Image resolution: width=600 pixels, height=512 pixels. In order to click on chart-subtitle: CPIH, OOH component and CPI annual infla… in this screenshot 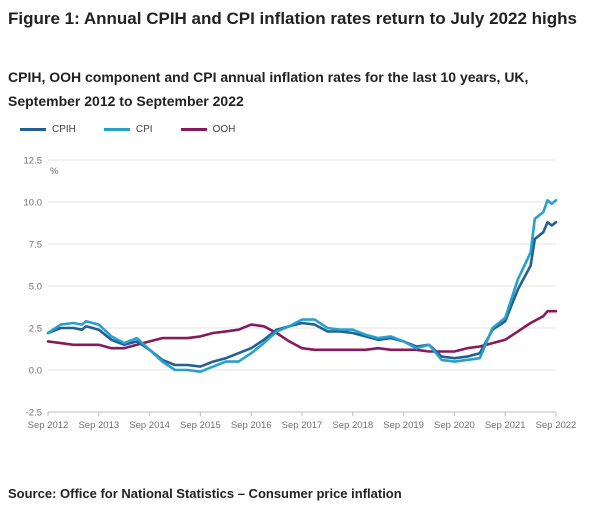, I will do `click(268, 89)`.